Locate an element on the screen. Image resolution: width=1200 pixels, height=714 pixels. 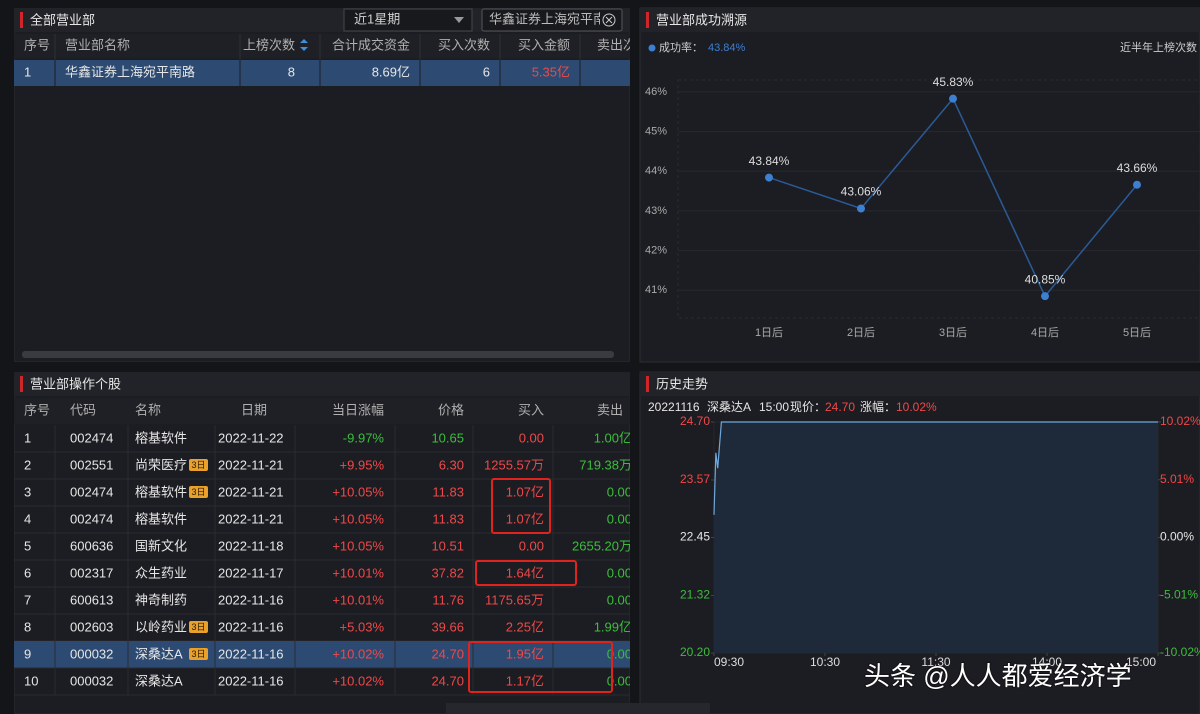
y-tick-label: 42% is located at coordinates (656, 250).